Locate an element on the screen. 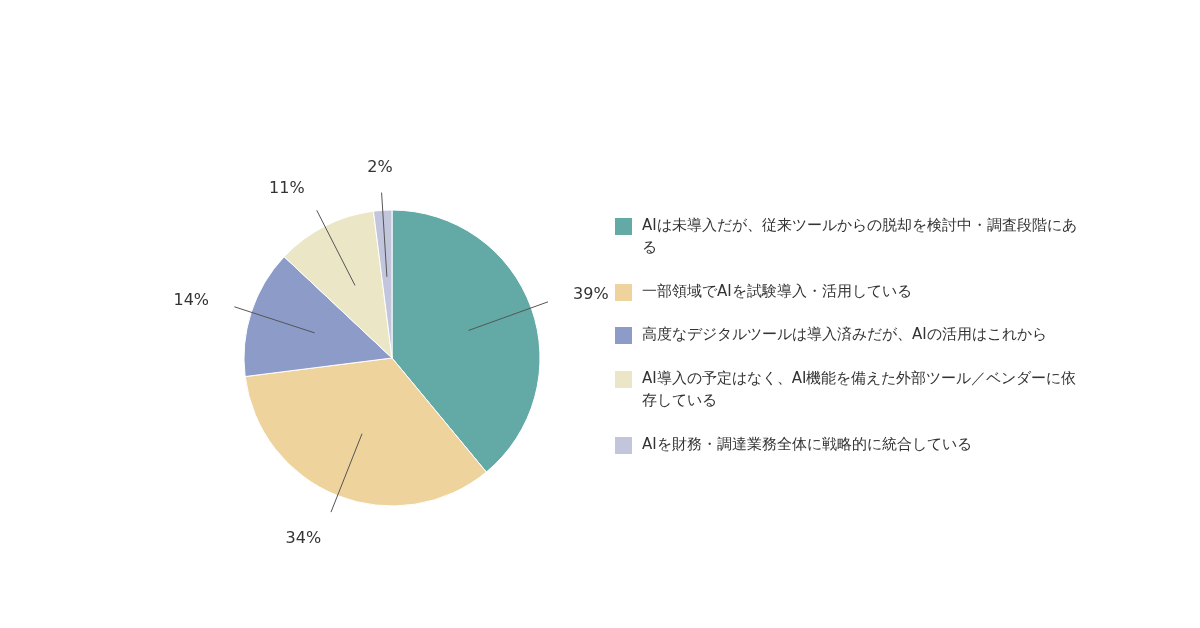 The height and width of the screenshot is (628, 1200). legend-label: 一部領域でAIを試験導入・活用している is located at coordinates (777, 291).